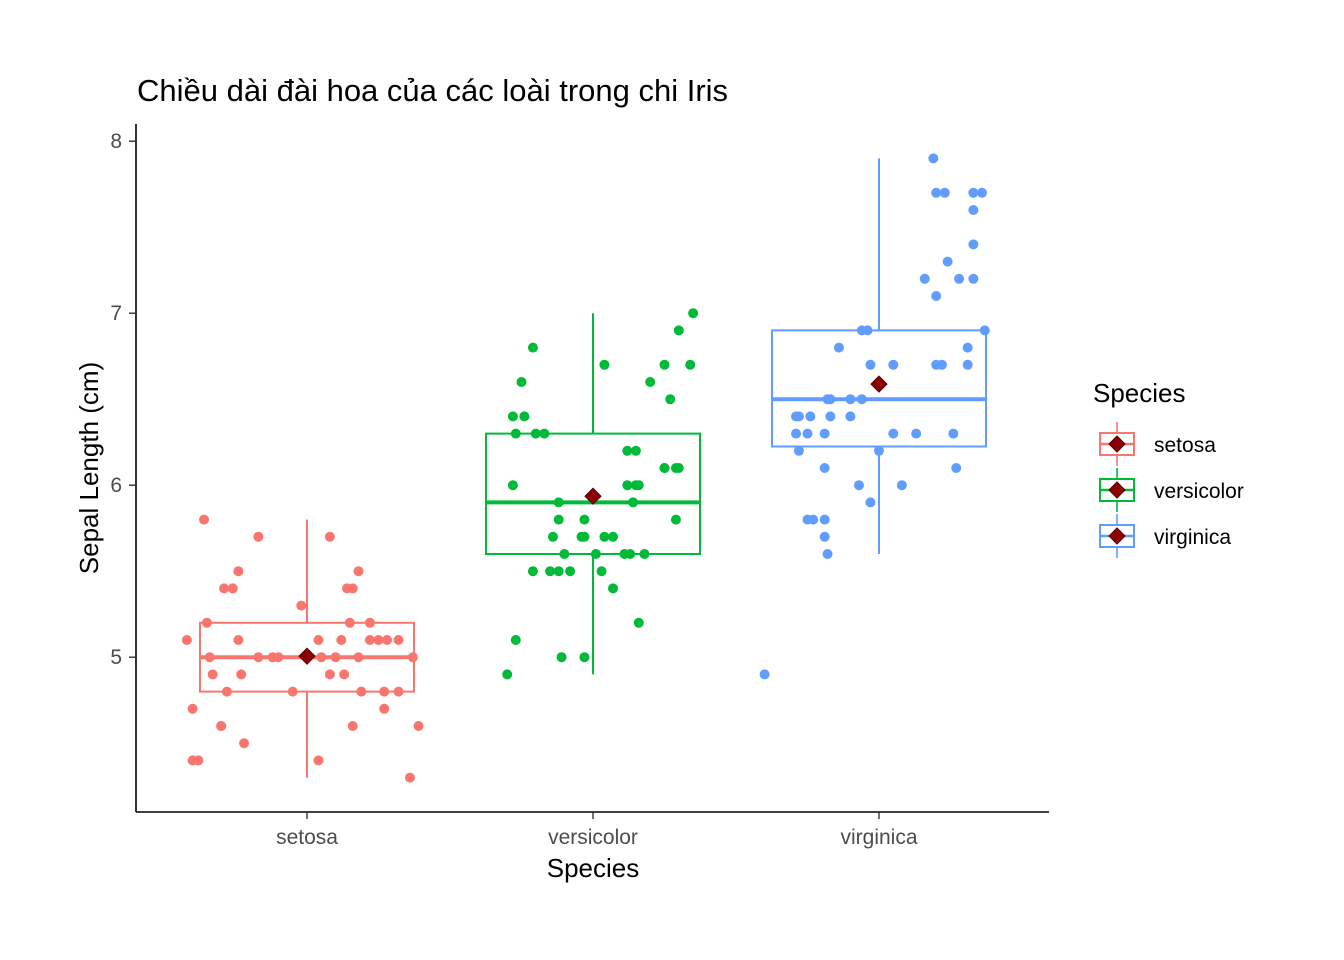 This screenshot has width=1344, height=960. I want to click on legend-key-setosa, so click(1117, 444).